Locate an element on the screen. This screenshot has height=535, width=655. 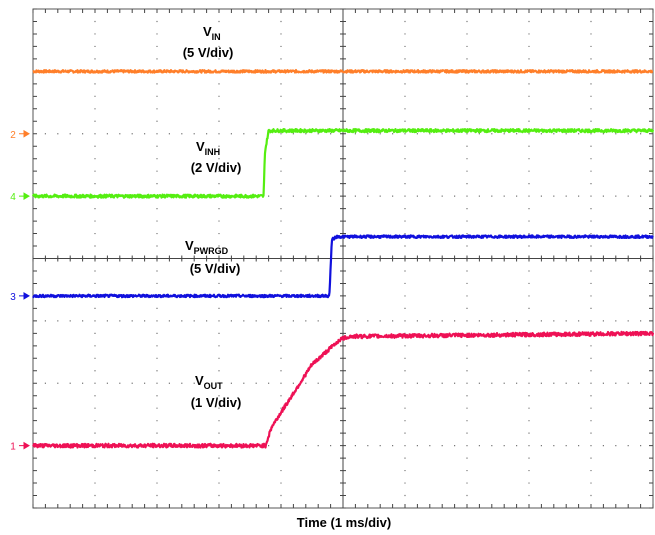
x-axis-title: Time (1 ms/div) is located at coordinates (344, 522).